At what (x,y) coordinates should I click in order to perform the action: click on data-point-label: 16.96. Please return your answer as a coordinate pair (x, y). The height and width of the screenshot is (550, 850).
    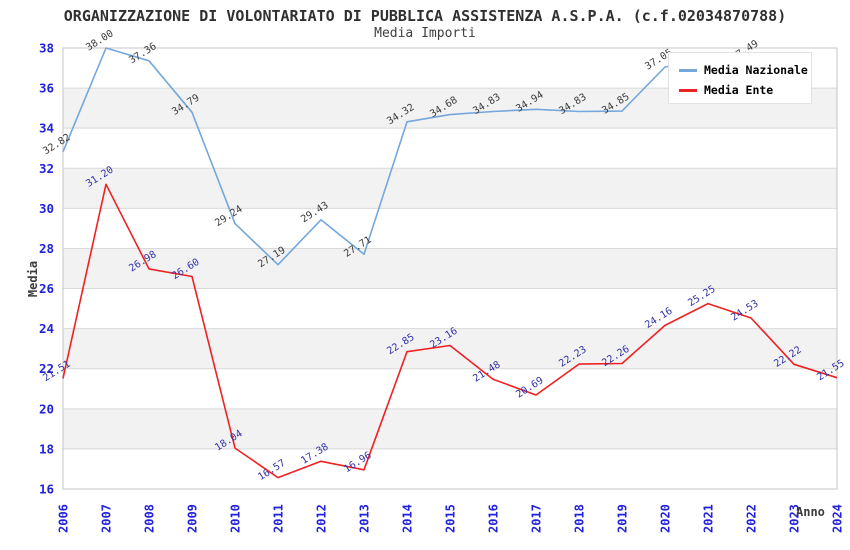
    Looking at the image, I should click on (357, 462).